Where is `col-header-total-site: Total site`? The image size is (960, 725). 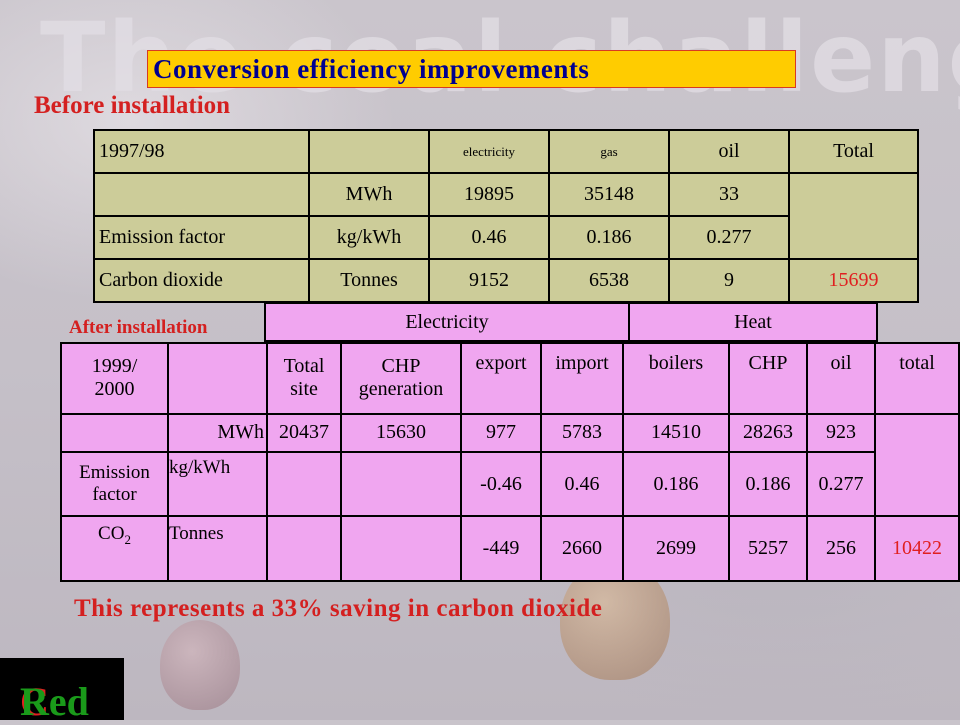
col-header-total-site: Total site is located at coordinates (304, 378).